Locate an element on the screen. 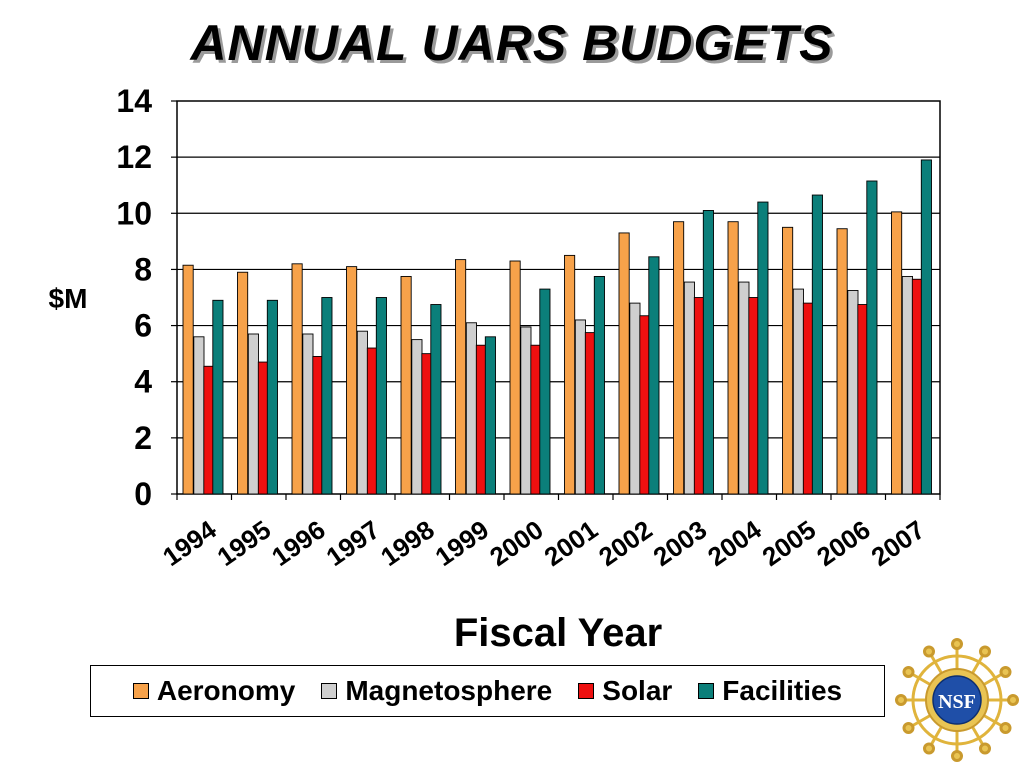  y-axis-label: $M is located at coordinates (68, 298).